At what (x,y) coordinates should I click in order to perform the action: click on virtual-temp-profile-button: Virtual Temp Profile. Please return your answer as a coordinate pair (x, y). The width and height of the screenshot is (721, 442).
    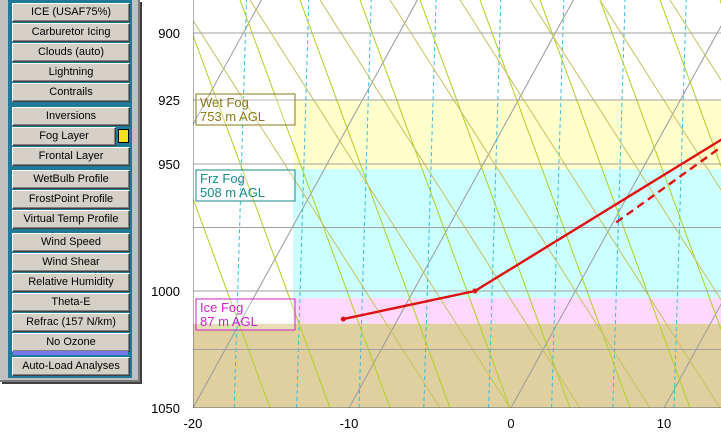
    Looking at the image, I should click on (71, 219).